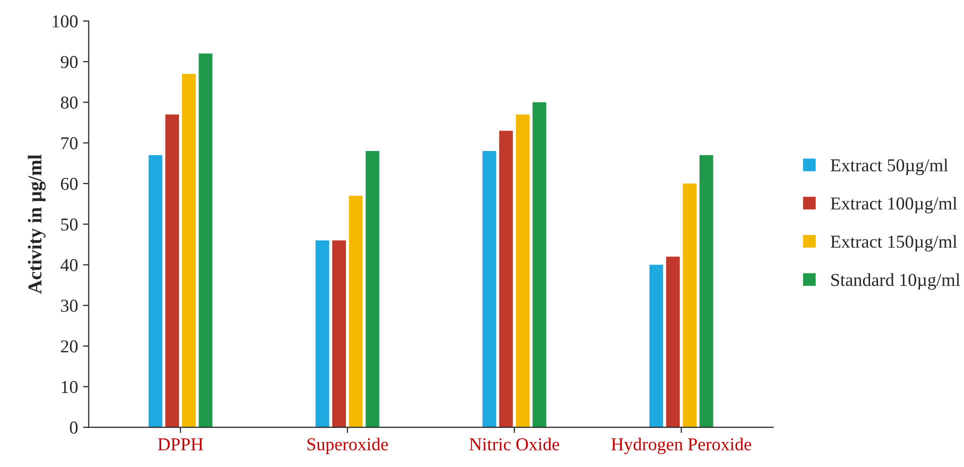 The width and height of the screenshot is (964, 467). Describe the element at coordinates (348, 446) in the screenshot. I see `x-tick-label: Superoxide` at that location.